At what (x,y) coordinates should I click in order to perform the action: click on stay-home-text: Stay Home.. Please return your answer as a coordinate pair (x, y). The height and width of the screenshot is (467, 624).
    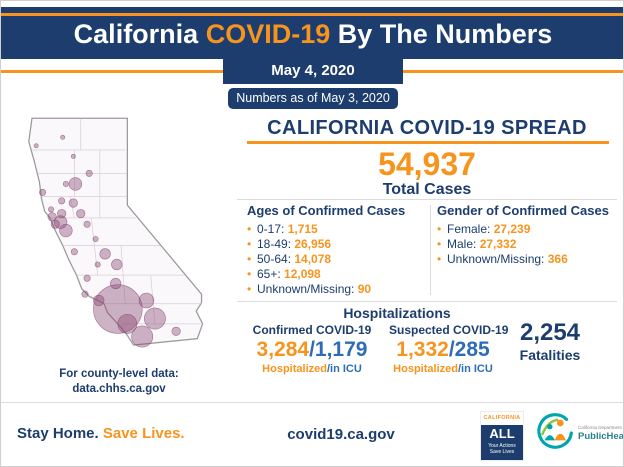
    Looking at the image, I should click on (58, 433).